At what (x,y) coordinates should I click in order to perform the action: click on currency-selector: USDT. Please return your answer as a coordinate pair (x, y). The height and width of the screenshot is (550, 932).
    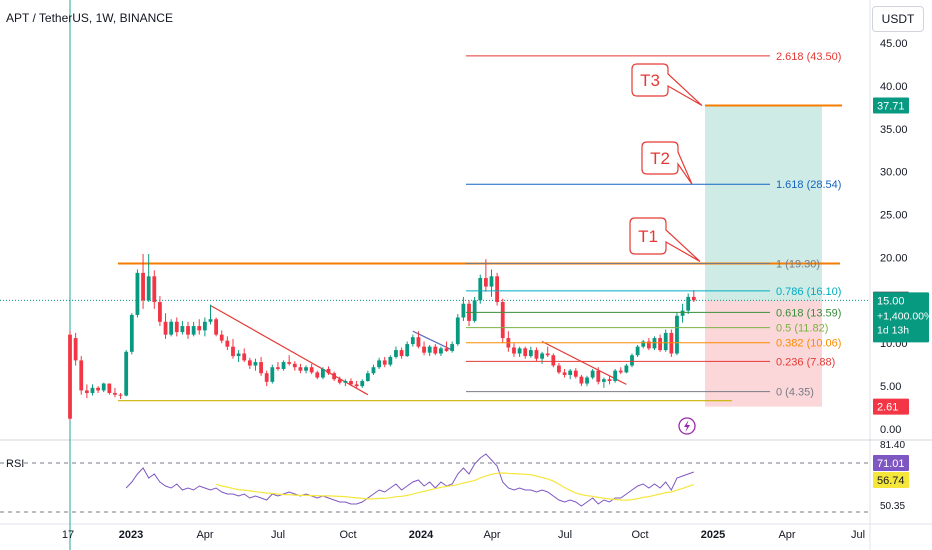
    Looking at the image, I should click on (898, 19).